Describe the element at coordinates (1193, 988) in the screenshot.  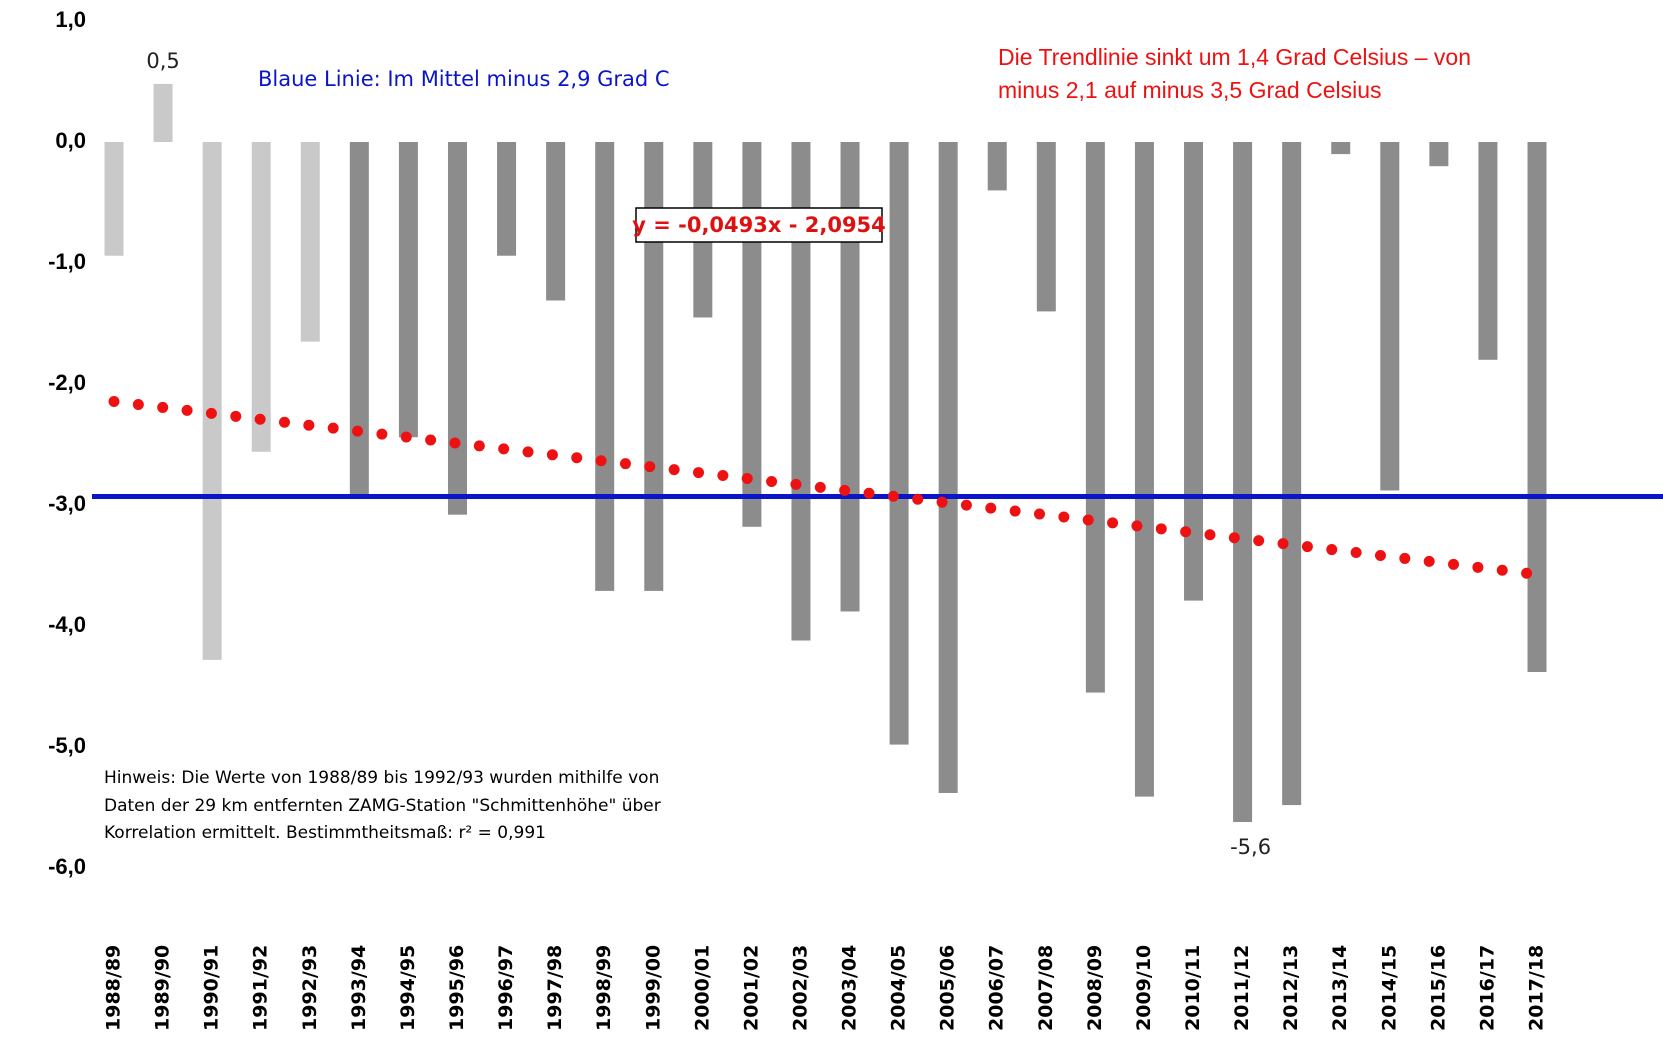
I see `x-tick-label: 2010/11` at that location.